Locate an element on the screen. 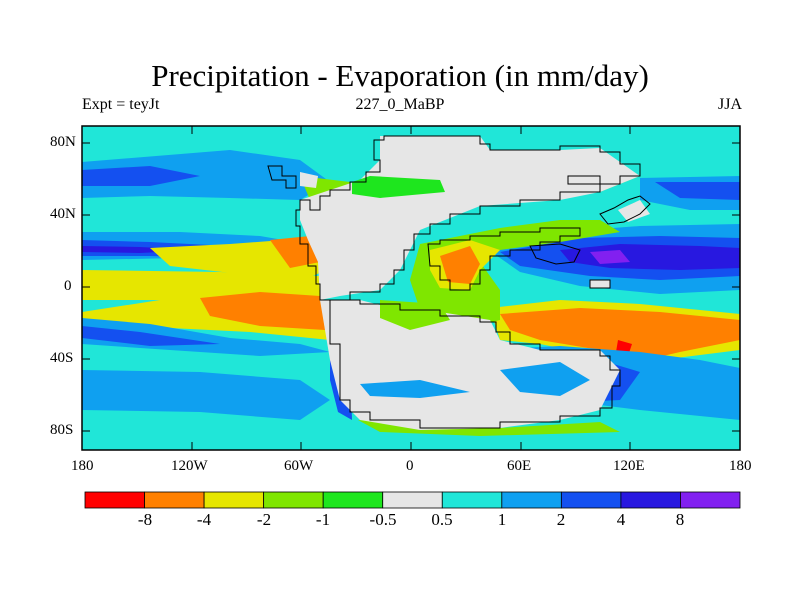 This screenshot has height=600, width=800. y-tick-80n: 80N is located at coordinates (63, 142).